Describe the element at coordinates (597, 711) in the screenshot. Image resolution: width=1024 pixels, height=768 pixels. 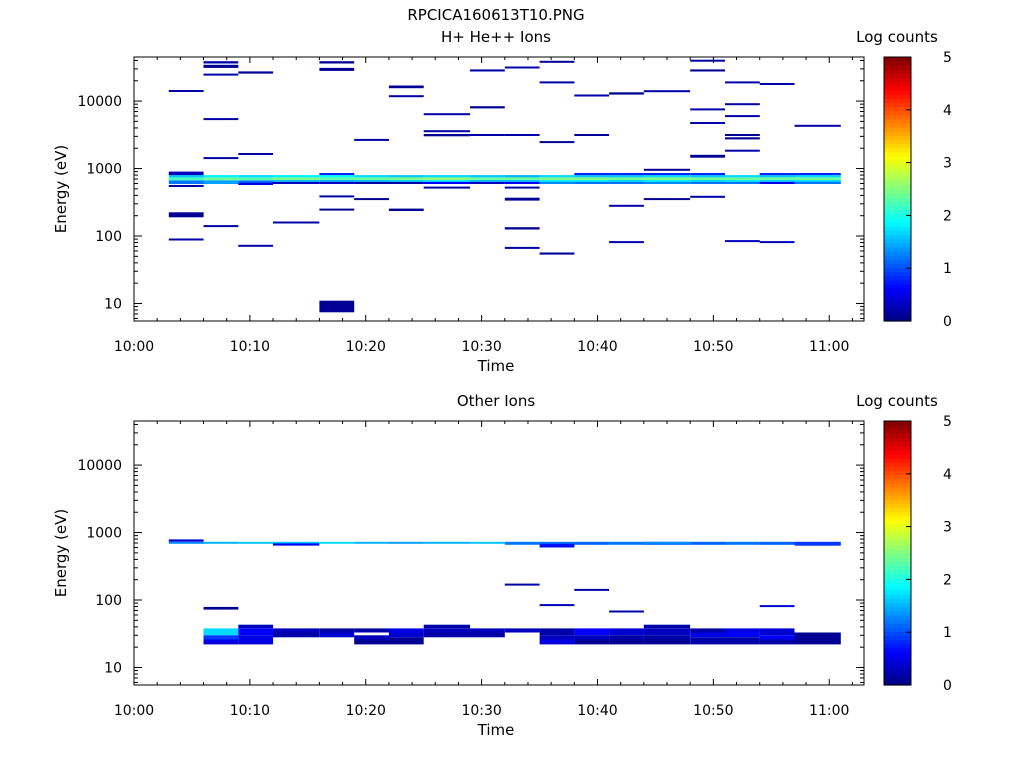
I see `x-tick-label: 10:40` at that location.